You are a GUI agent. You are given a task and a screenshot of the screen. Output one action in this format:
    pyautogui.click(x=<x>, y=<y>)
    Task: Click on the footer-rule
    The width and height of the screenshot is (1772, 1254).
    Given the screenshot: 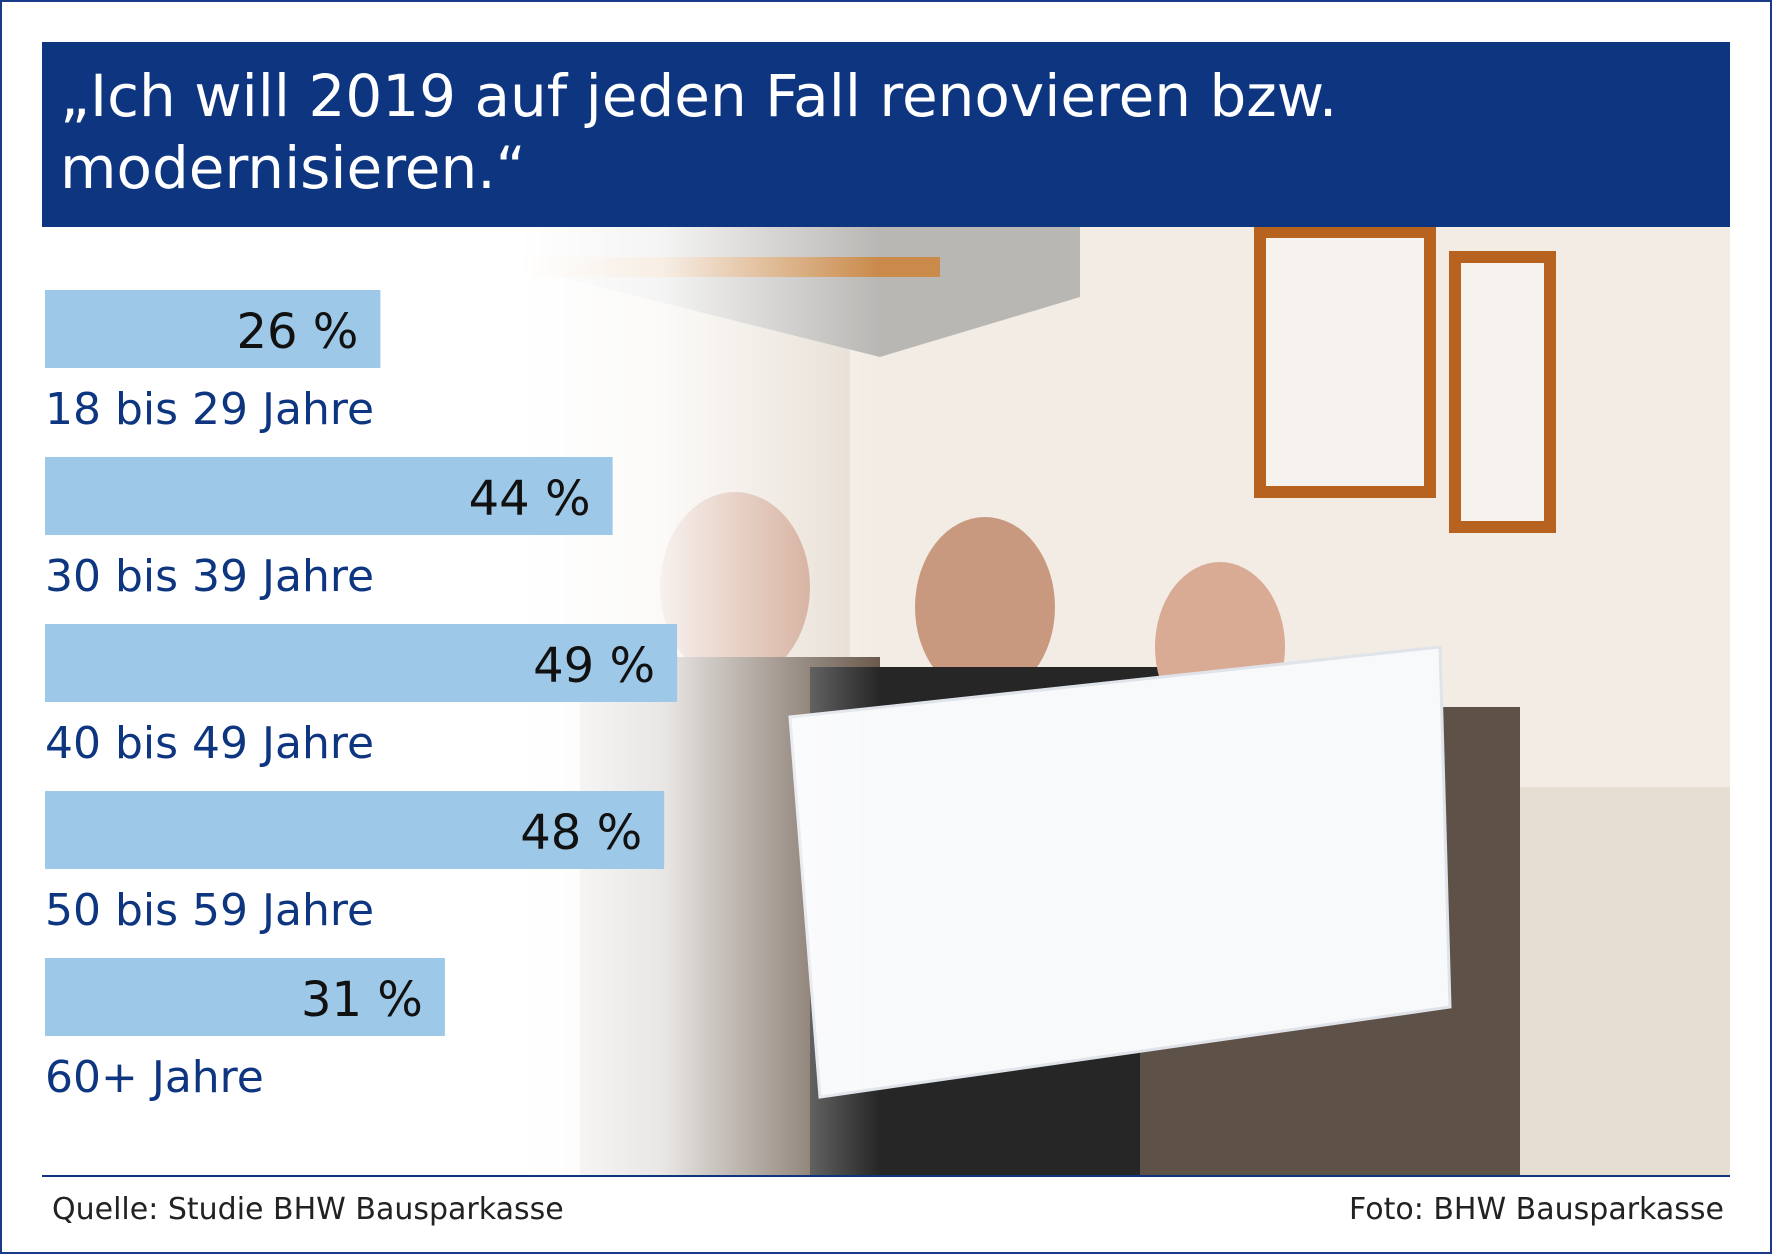 What is the action you would take?
    pyautogui.click(x=886, y=1176)
    